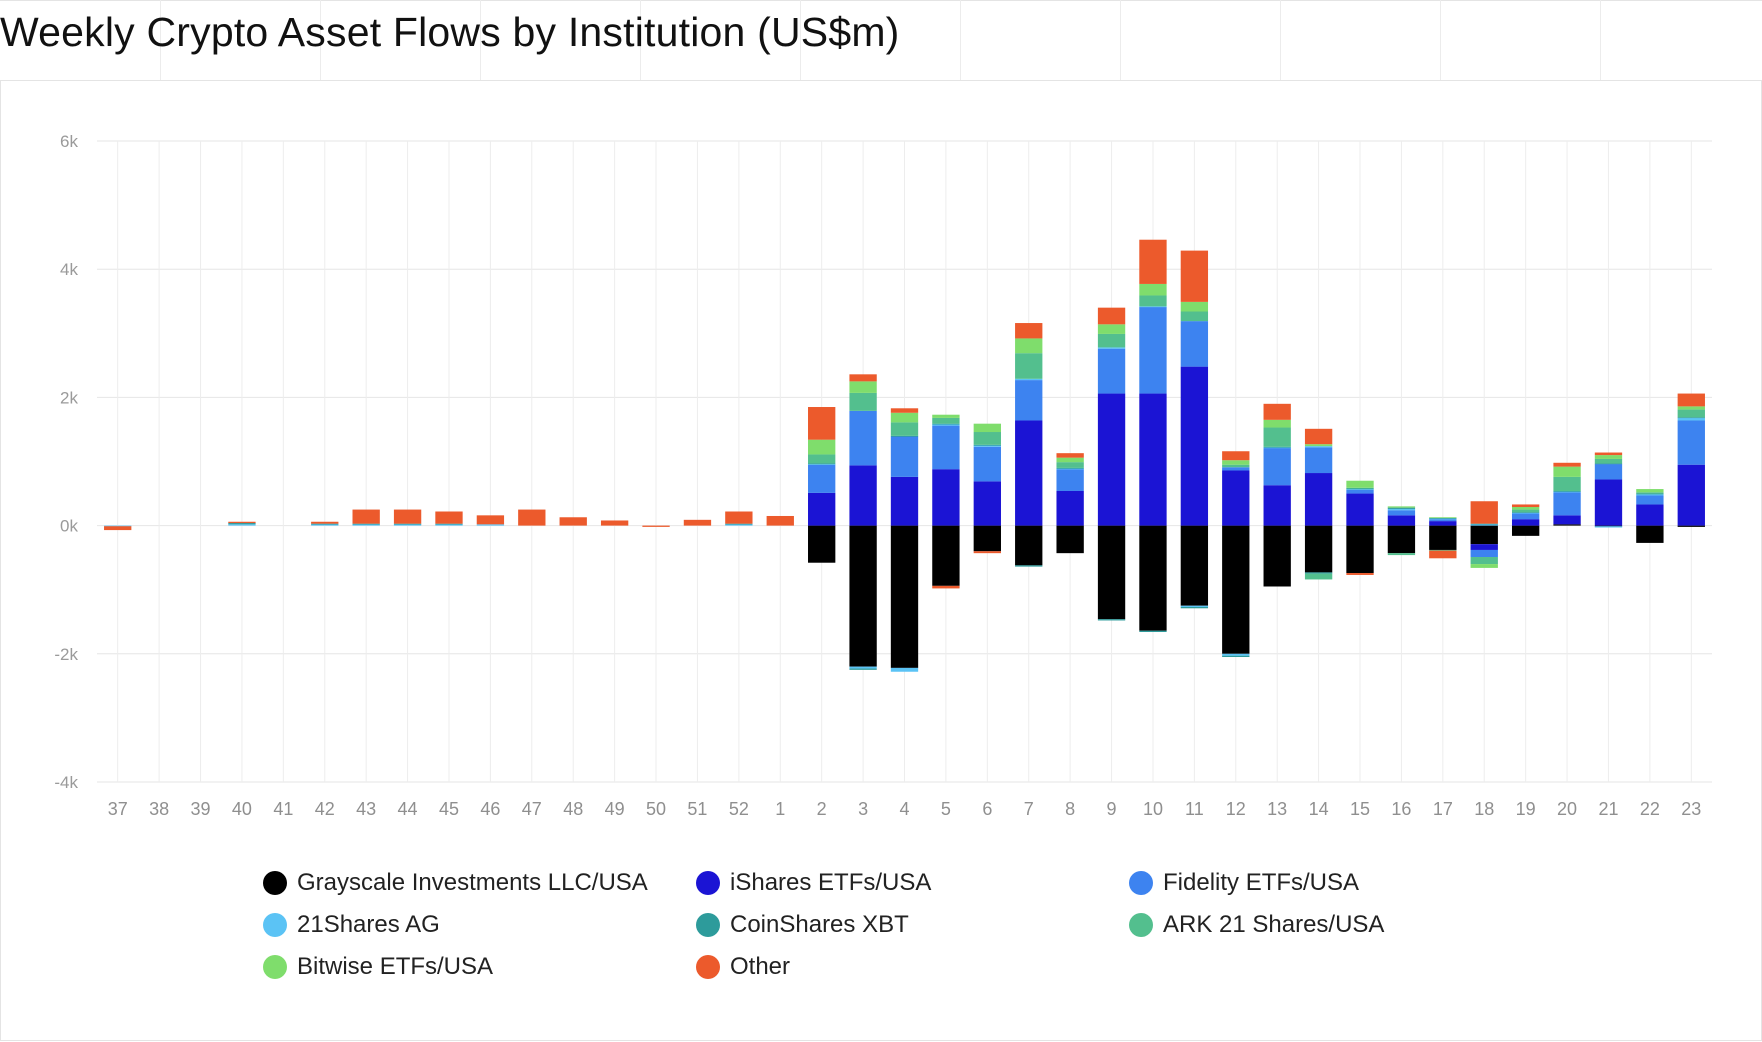 Image resolution: width=1762 pixels, height=1042 pixels. I want to click on legend-label: CoinShares XBT, so click(819, 924).